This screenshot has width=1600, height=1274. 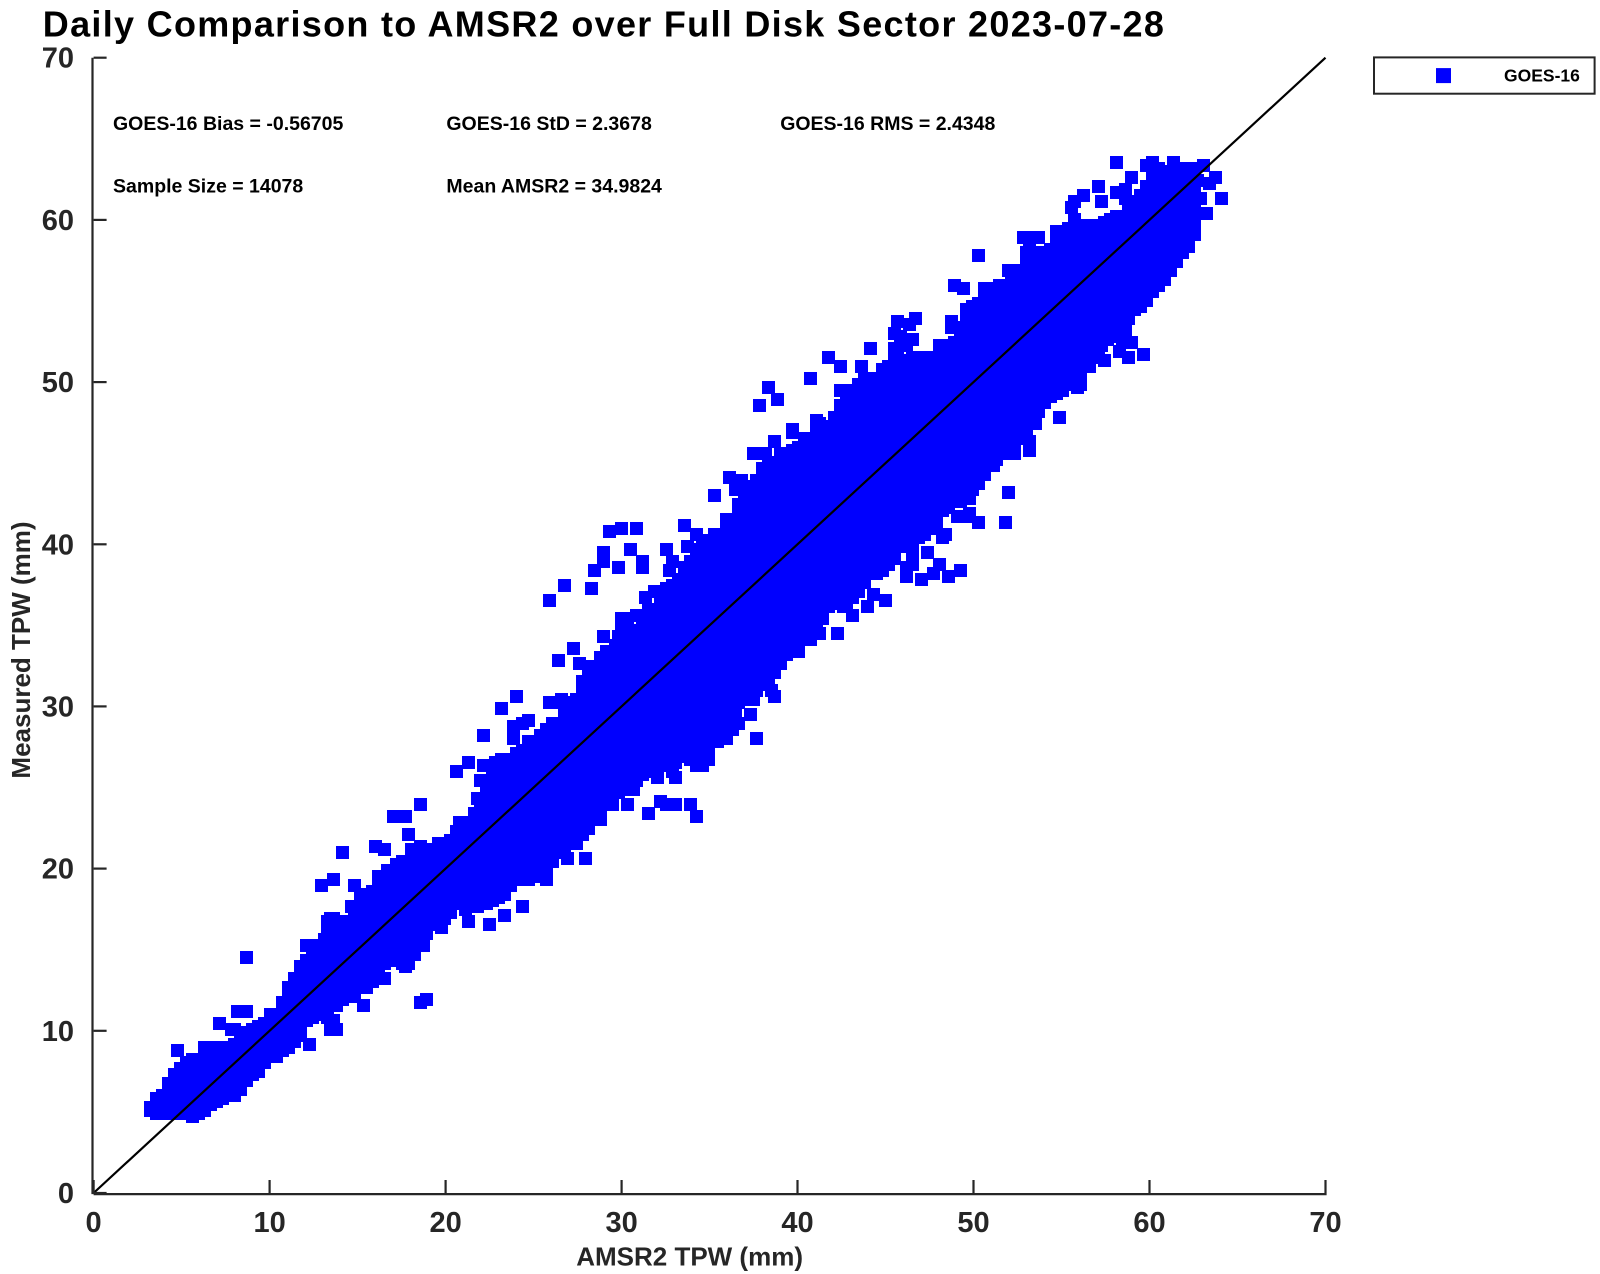 What do you see at coordinates (887, 124) in the screenshot?
I see `svg-text: GOES-16 RMS = 2.4348` at bounding box center [887, 124].